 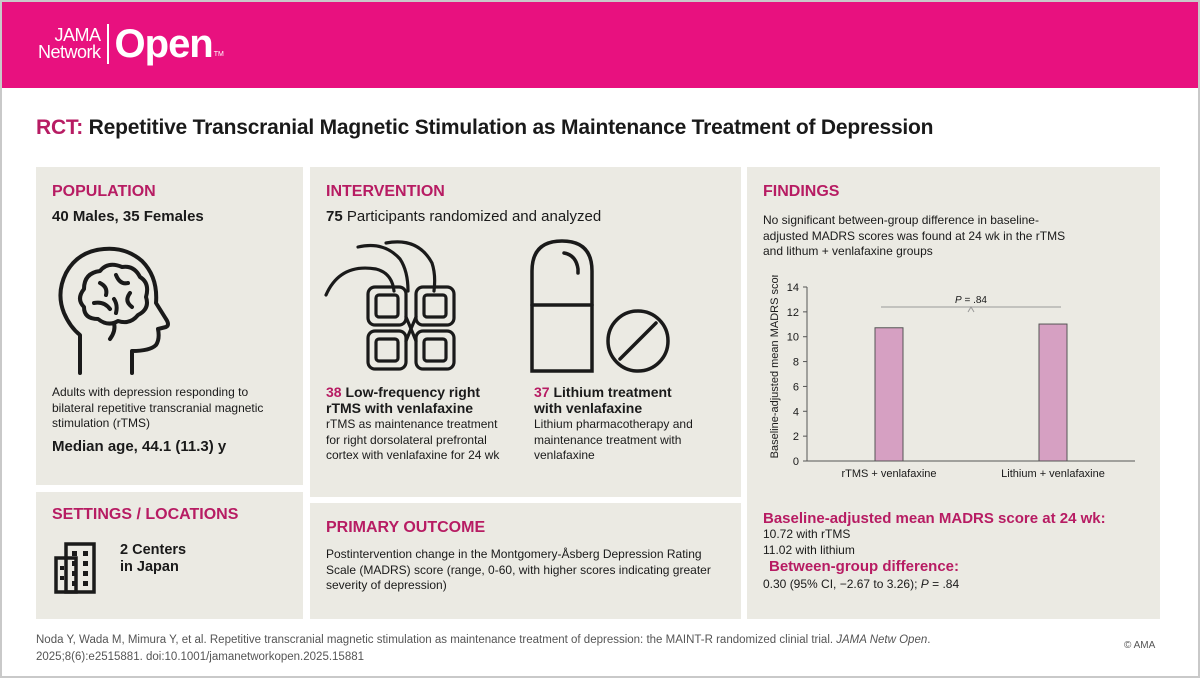 I want to click on y-tick-label: 2, so click(x=796, y=437).